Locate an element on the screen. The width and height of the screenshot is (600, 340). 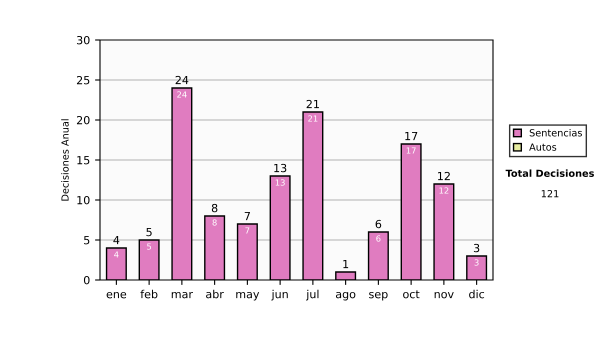
x-tick-label: ene is located at coordinates (116, 295).